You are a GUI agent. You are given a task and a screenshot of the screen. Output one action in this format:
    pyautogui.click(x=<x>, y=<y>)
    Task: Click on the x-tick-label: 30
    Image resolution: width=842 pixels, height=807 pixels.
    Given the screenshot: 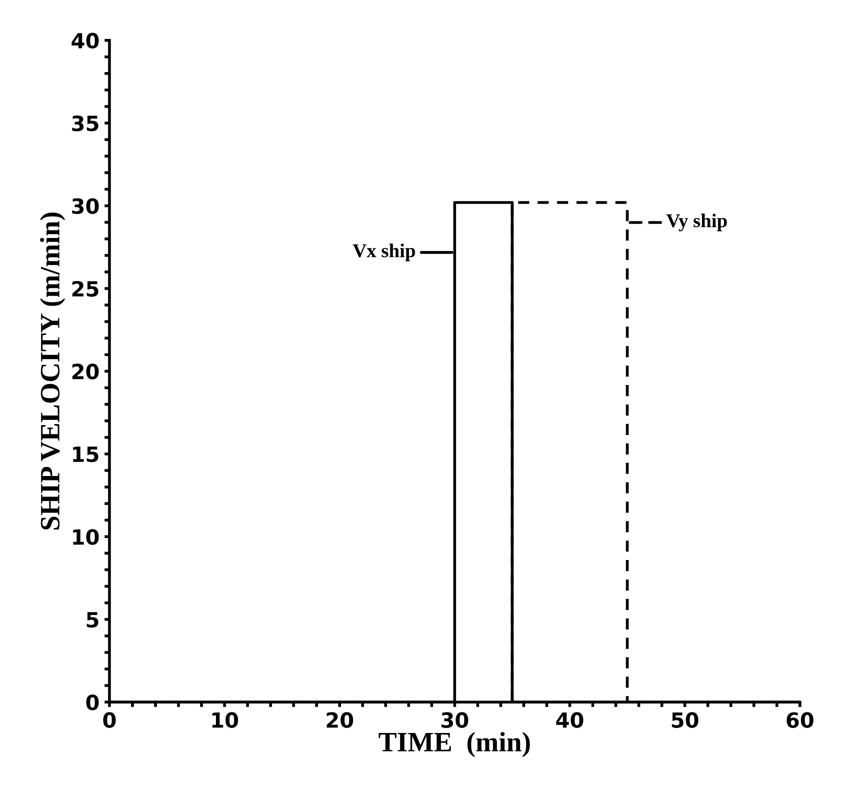 What is the action you would take?
    pyautogui.click(x=455, y=720)
    